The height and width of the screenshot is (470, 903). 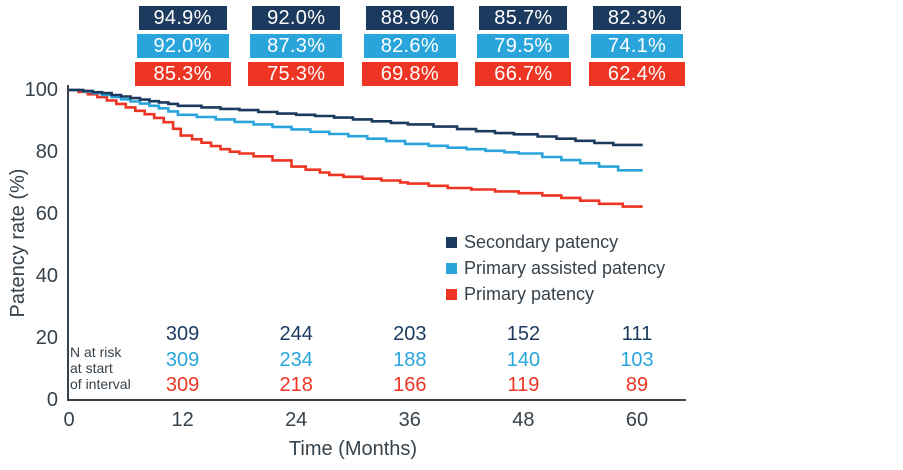 What do you see at coordinates (100, 384) in the screenshot?
I see `n-at-risk-label-line: of interval` at bounding box center [100, 384].